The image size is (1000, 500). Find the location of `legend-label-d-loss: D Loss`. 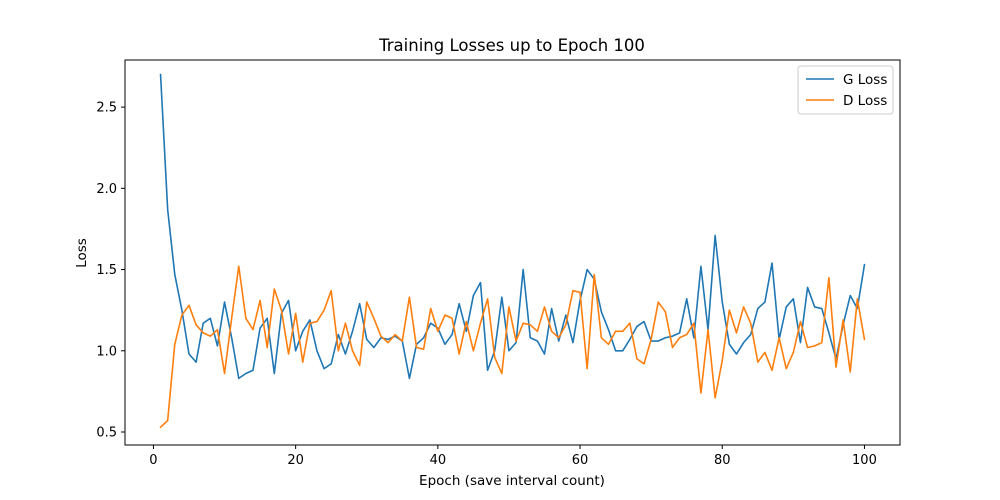

legend-label-d-loss: D Loss is located at coordinates (865, 101).